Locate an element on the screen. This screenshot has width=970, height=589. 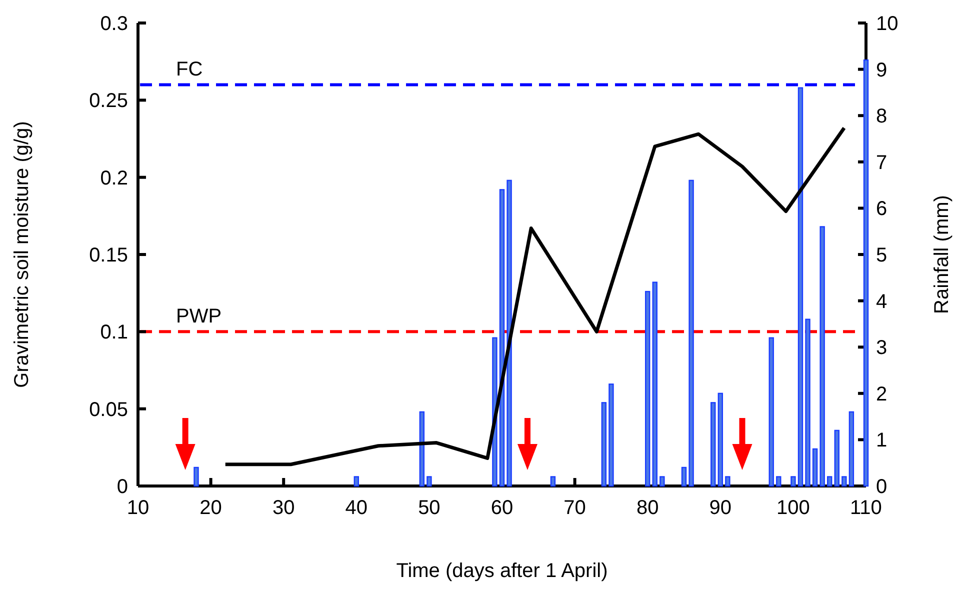
y-tick-label: 0.05 is located at coordinates (108, 409).